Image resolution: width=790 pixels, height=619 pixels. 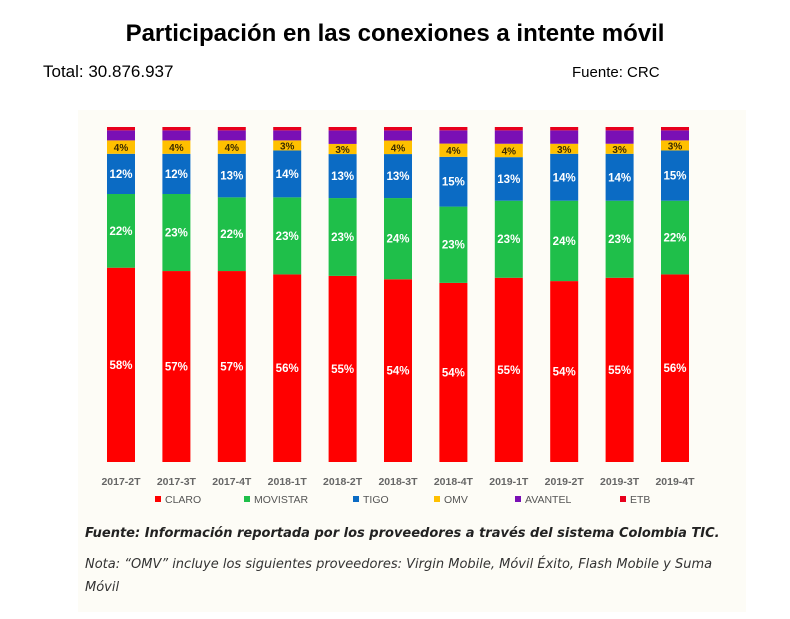 I want to click on legend-swatch-etb, so click(x=623, y=499).